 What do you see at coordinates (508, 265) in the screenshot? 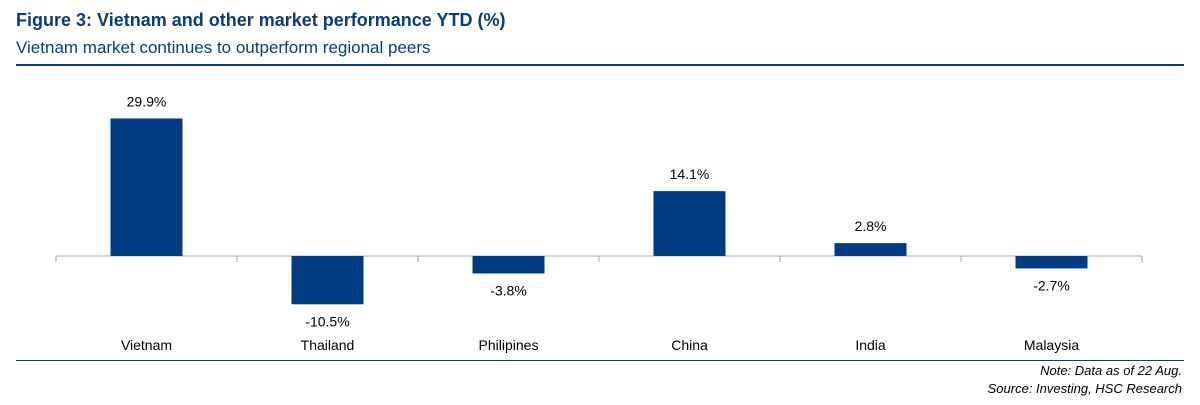
I see `bar-philipines` at bounding box center [508, 265].